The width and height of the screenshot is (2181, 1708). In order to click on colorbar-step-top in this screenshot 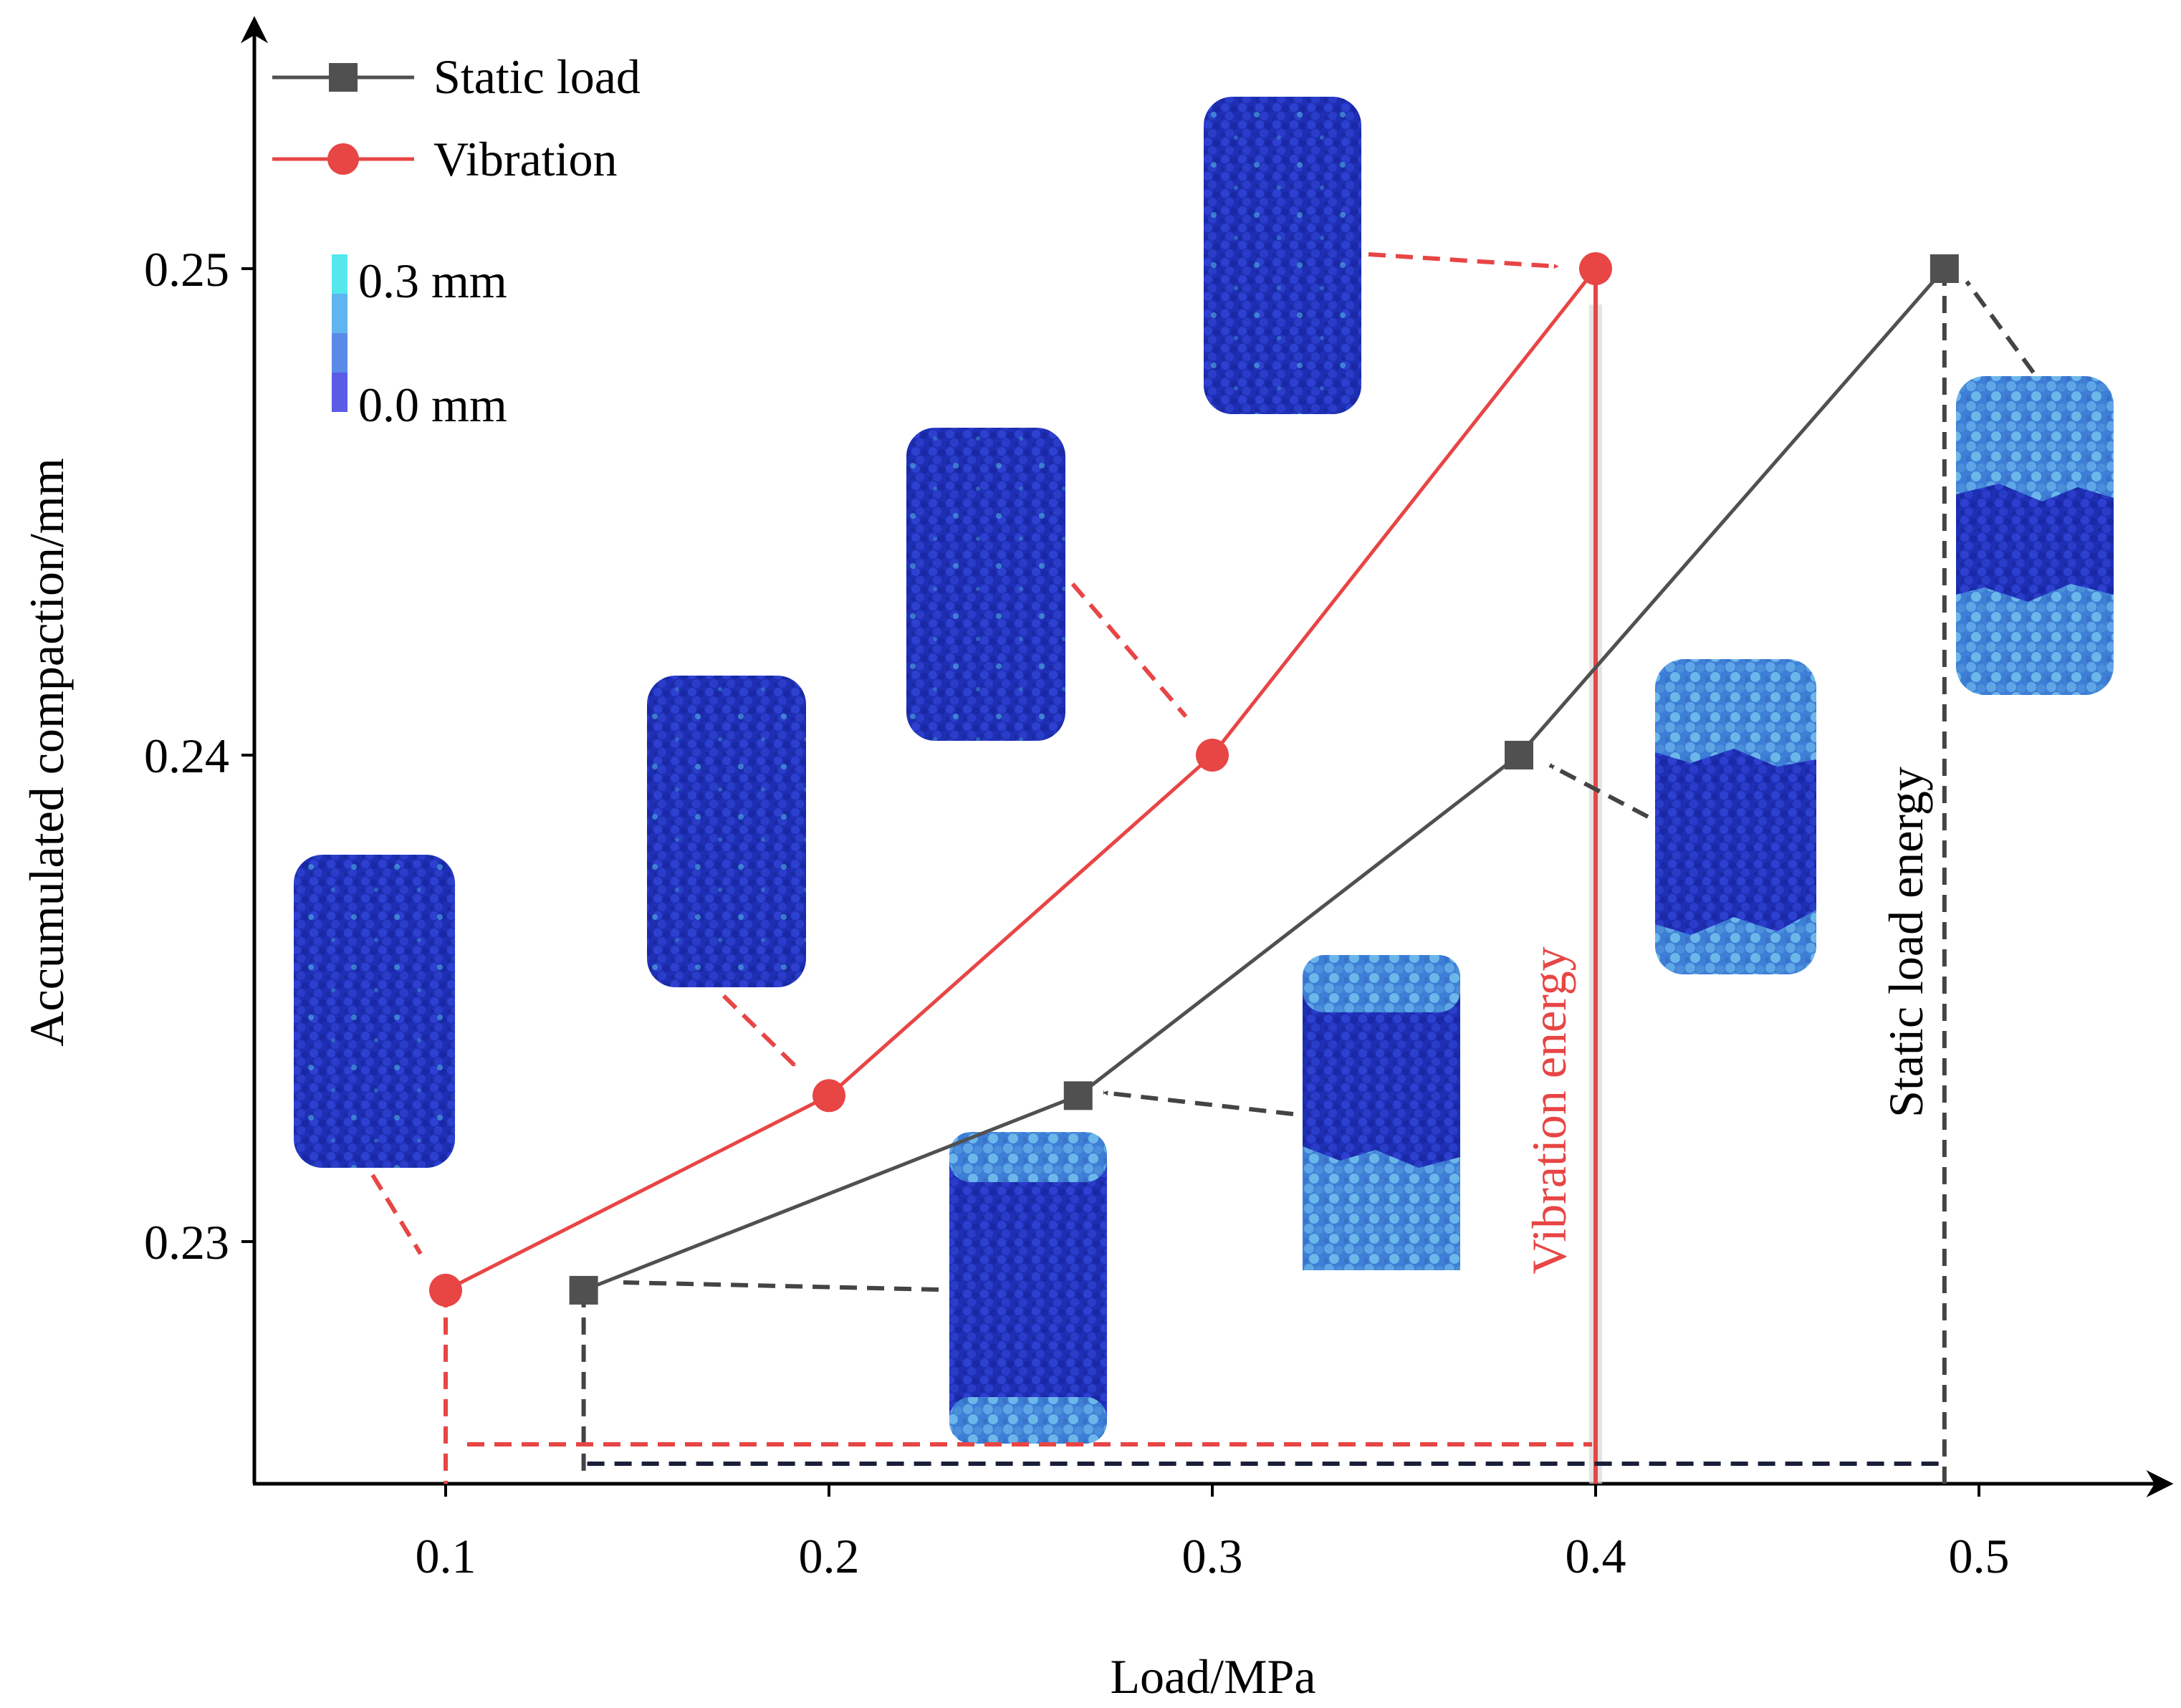, I will do `click(340, 274)`.